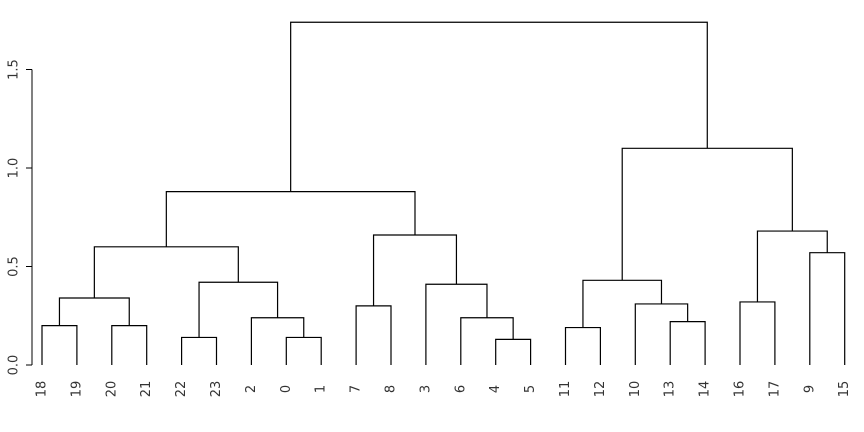  I want to click on leaf-label-0: 0, so click(286, 389).